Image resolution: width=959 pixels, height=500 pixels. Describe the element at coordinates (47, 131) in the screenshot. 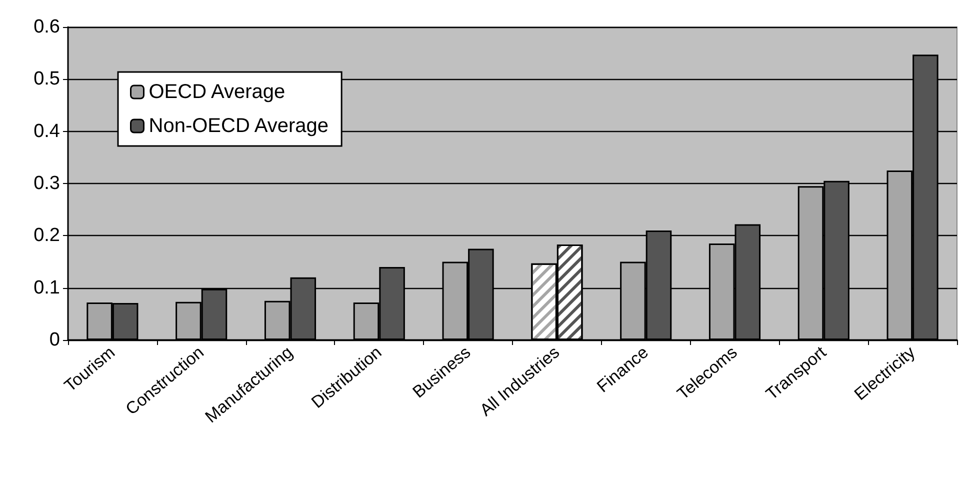

I see `y-tick-label: 0.4` at that location.